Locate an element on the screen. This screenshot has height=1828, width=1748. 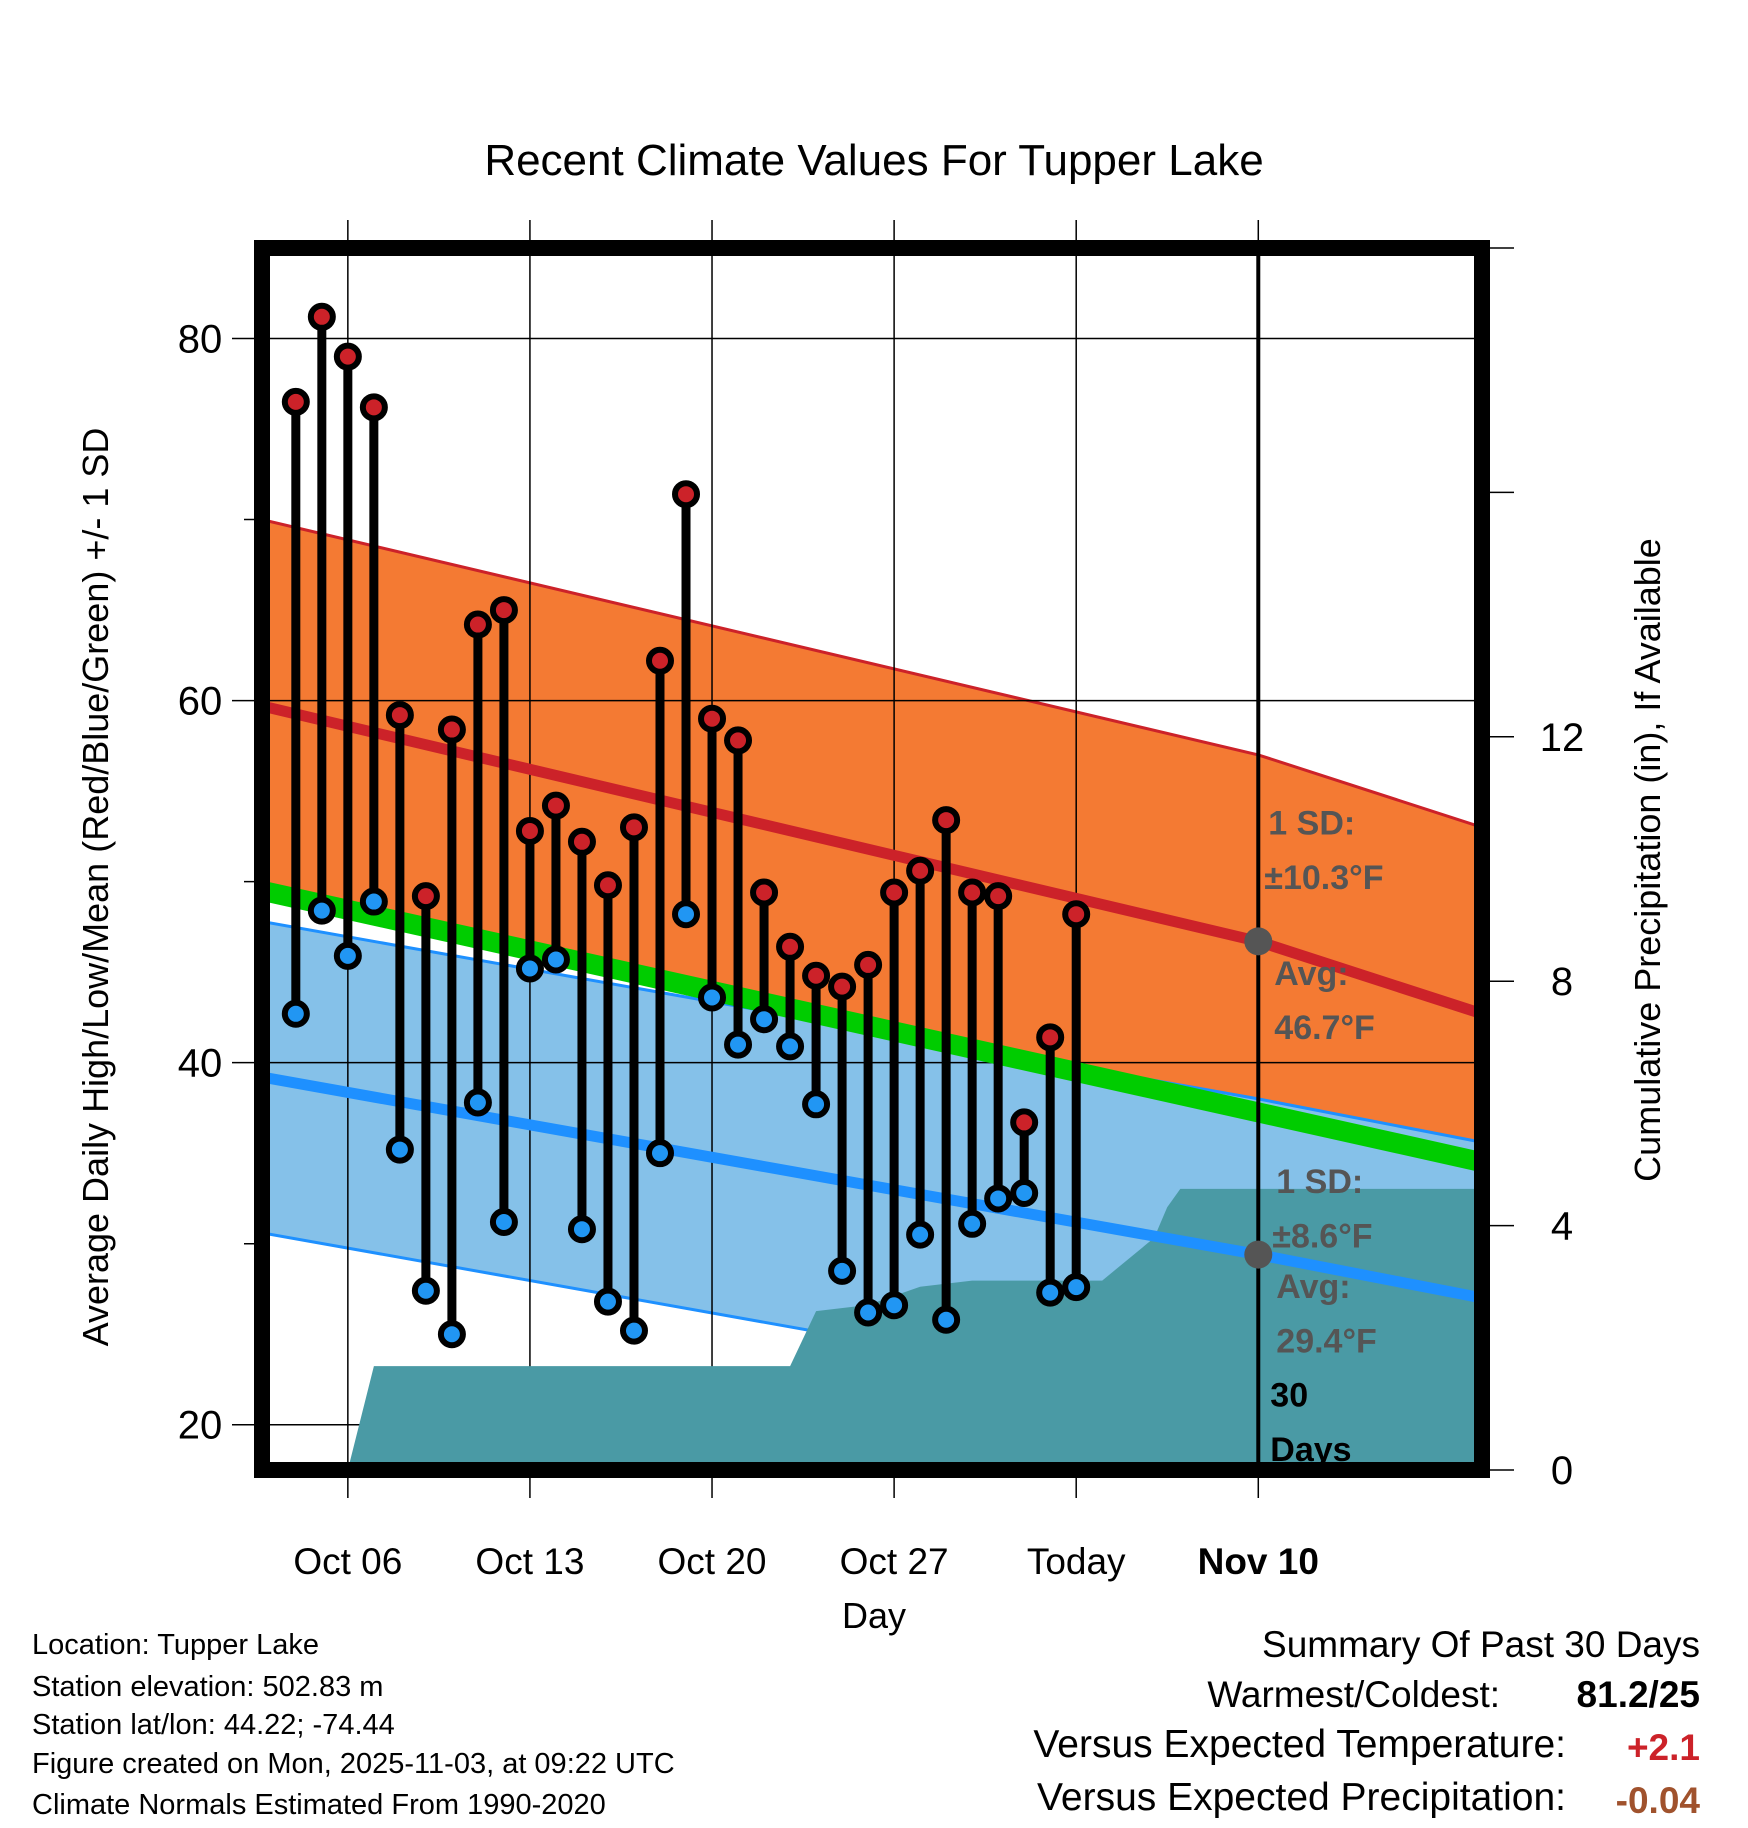
summary-precip-label: Versus Expected Precipitation: is located at coordinates (1301, 1797).